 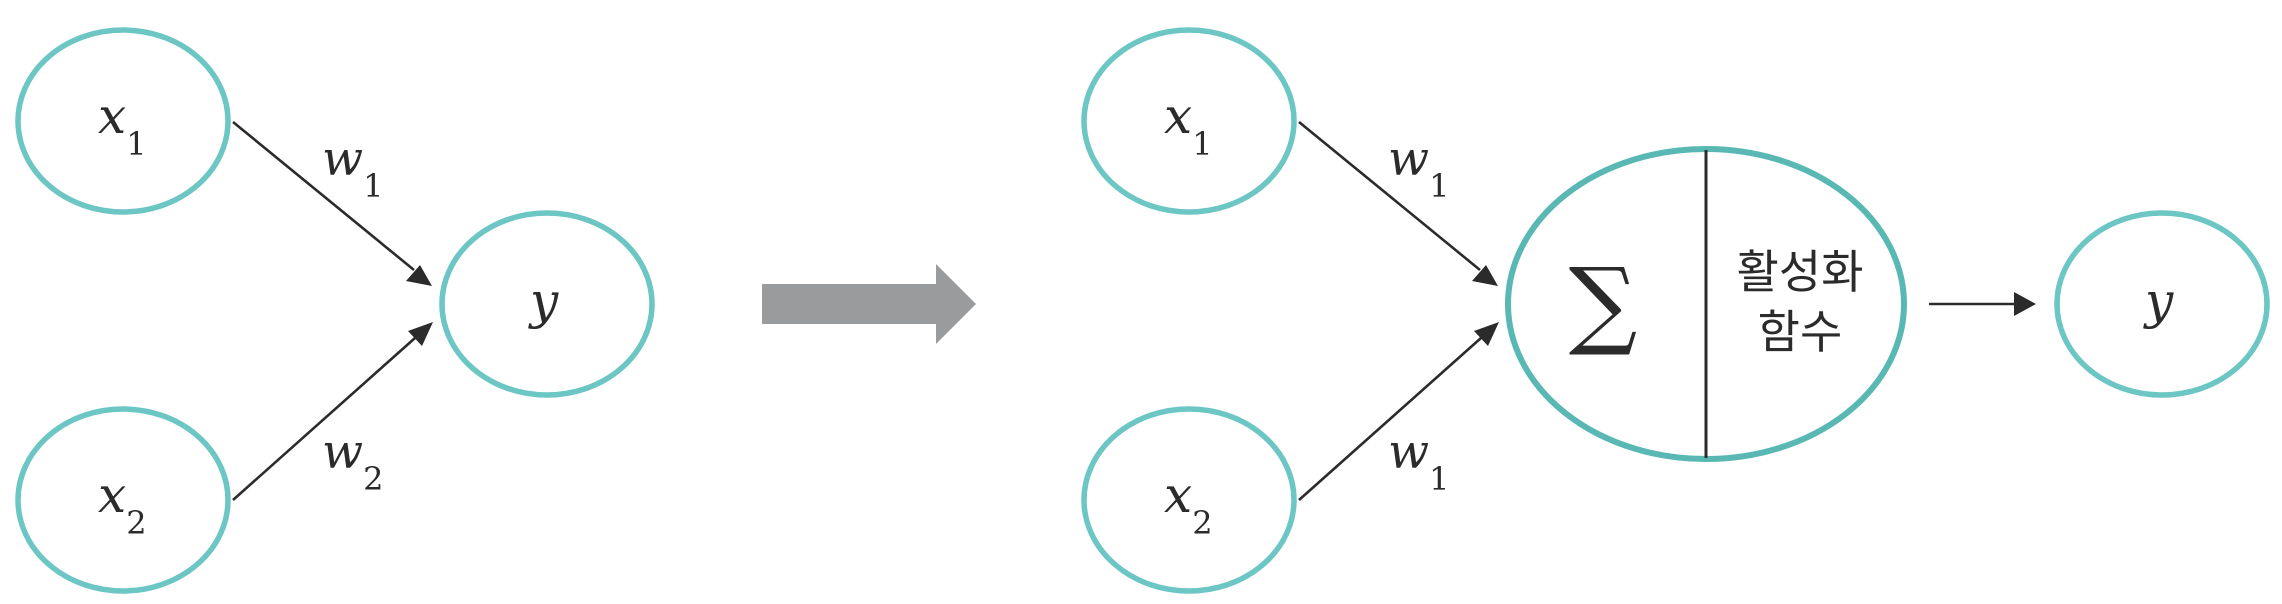 I want to click on right-output-node, so click(x=2162, y=304).